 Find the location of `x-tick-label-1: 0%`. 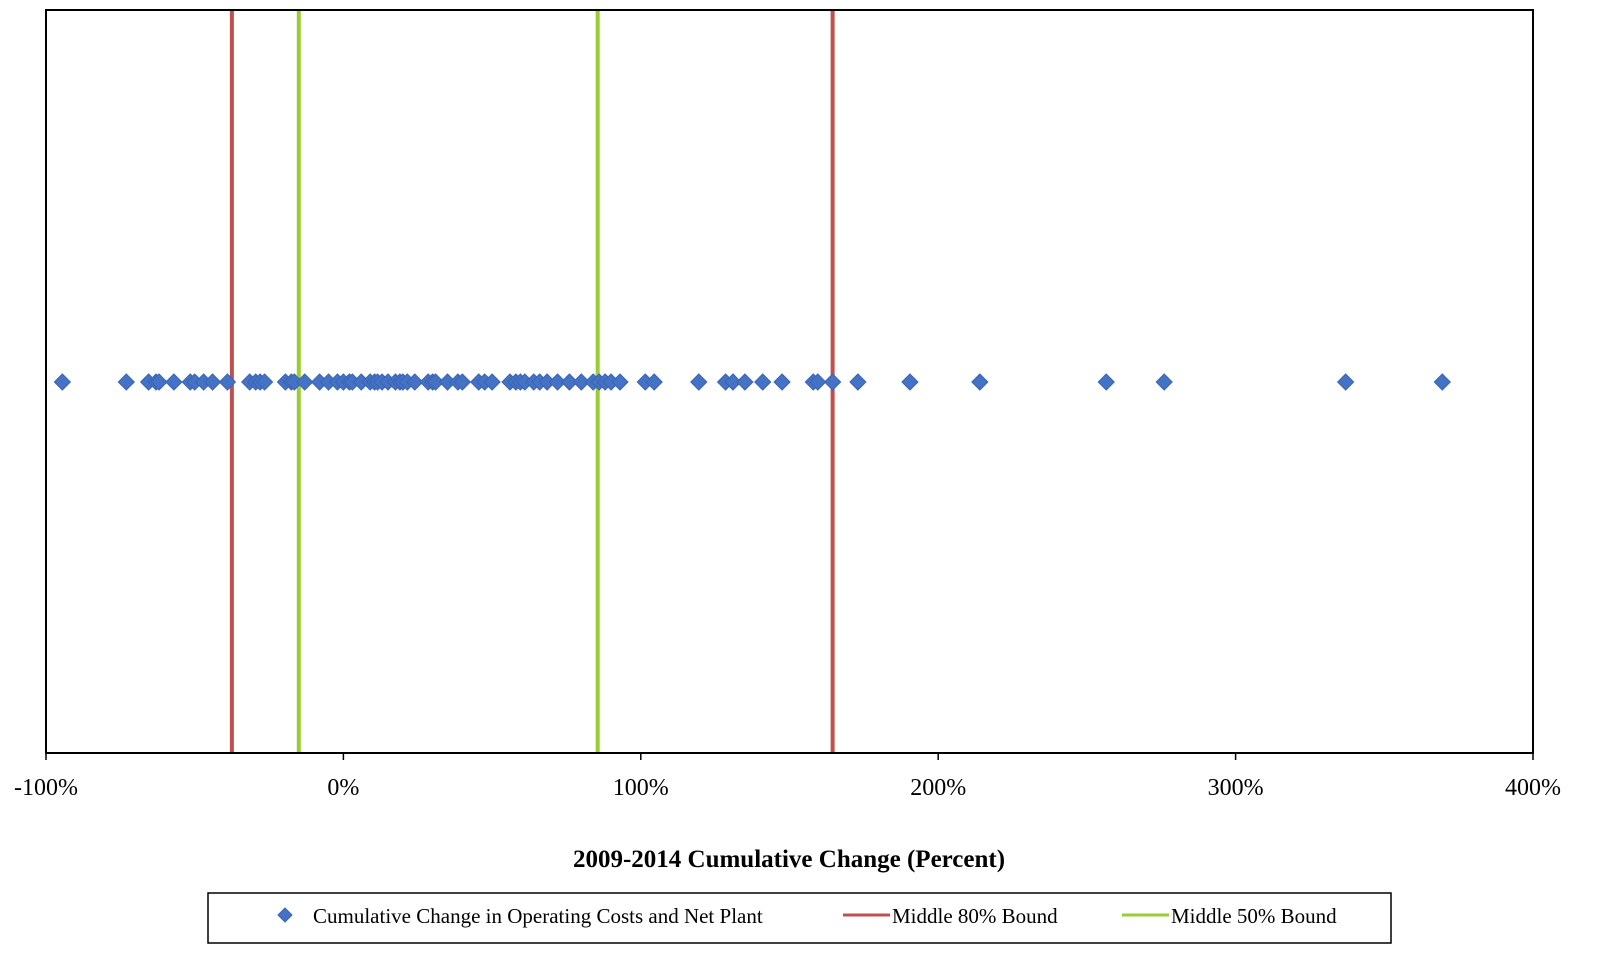

x-tick-label-1: 0% is located at coordinates (343, 788).